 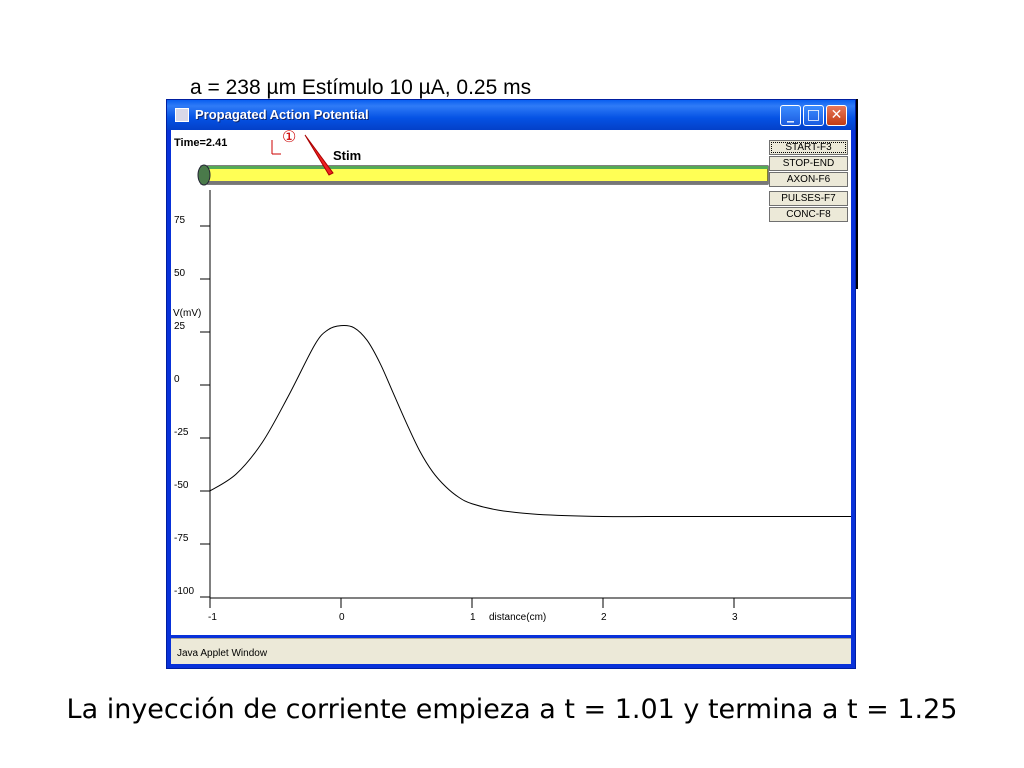 What do you see at coordinates (181, 485) in the screenshot?
I see `y-tick-label: -50` at bounding box center [181, 485].